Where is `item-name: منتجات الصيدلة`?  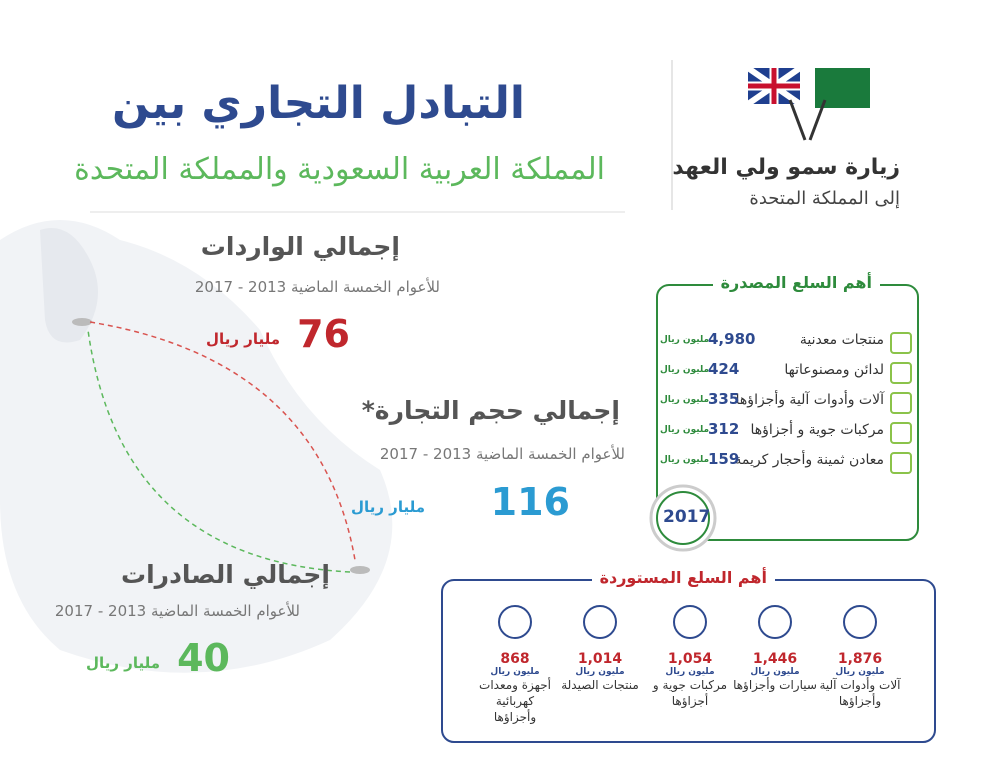 item-name: منتجات الصيدلة is located at coordinates (600, 685).